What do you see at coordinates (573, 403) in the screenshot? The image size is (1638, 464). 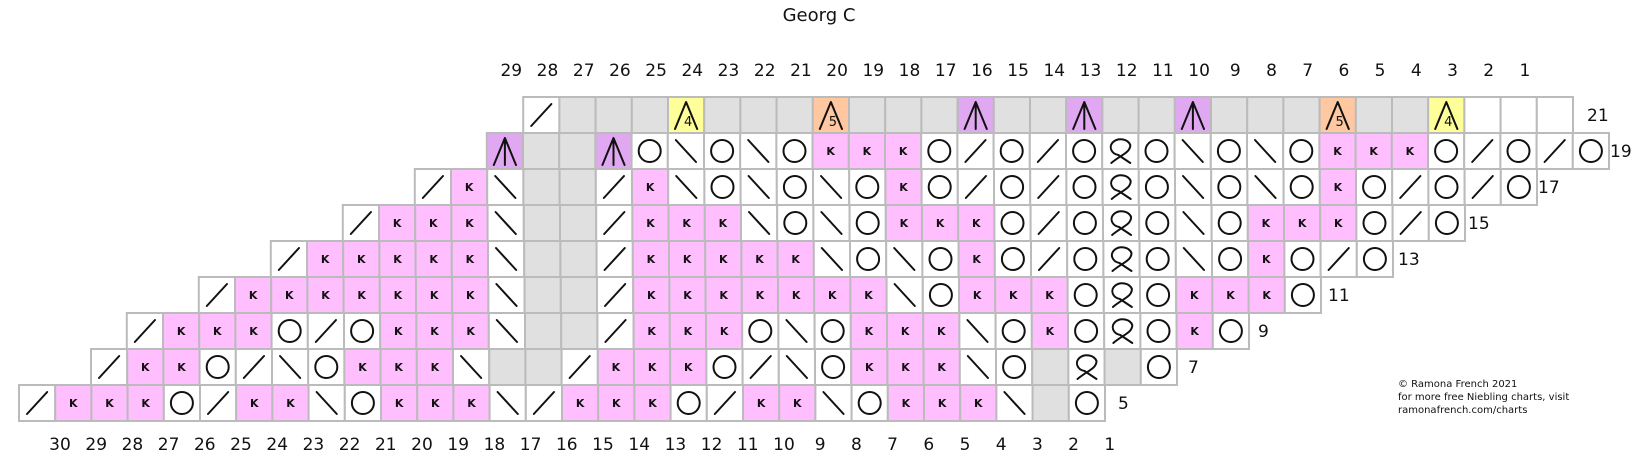 I see `chart-row-5: K K K K K K K K K K K K K K K K 5` at bounding box center [573, 403].